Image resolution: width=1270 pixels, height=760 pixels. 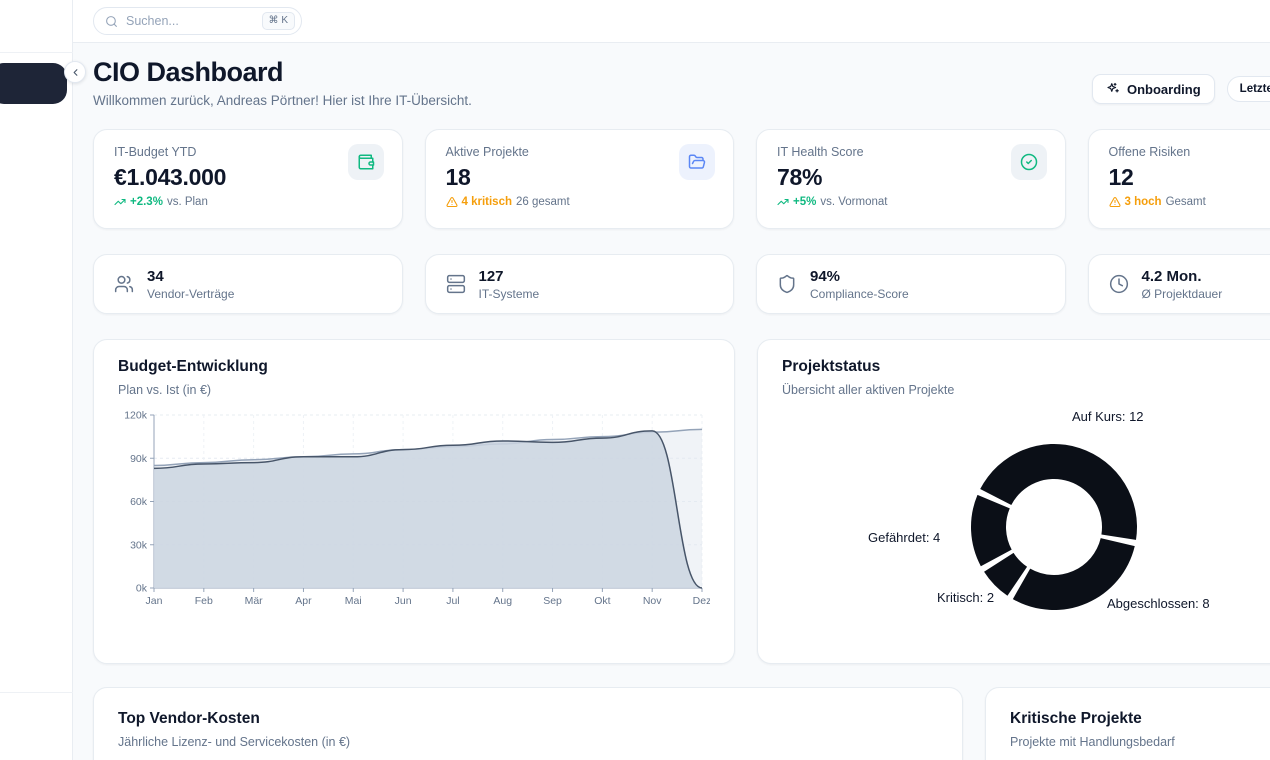 I want to click on svg-text: Feb, so click(x=204, y=601).